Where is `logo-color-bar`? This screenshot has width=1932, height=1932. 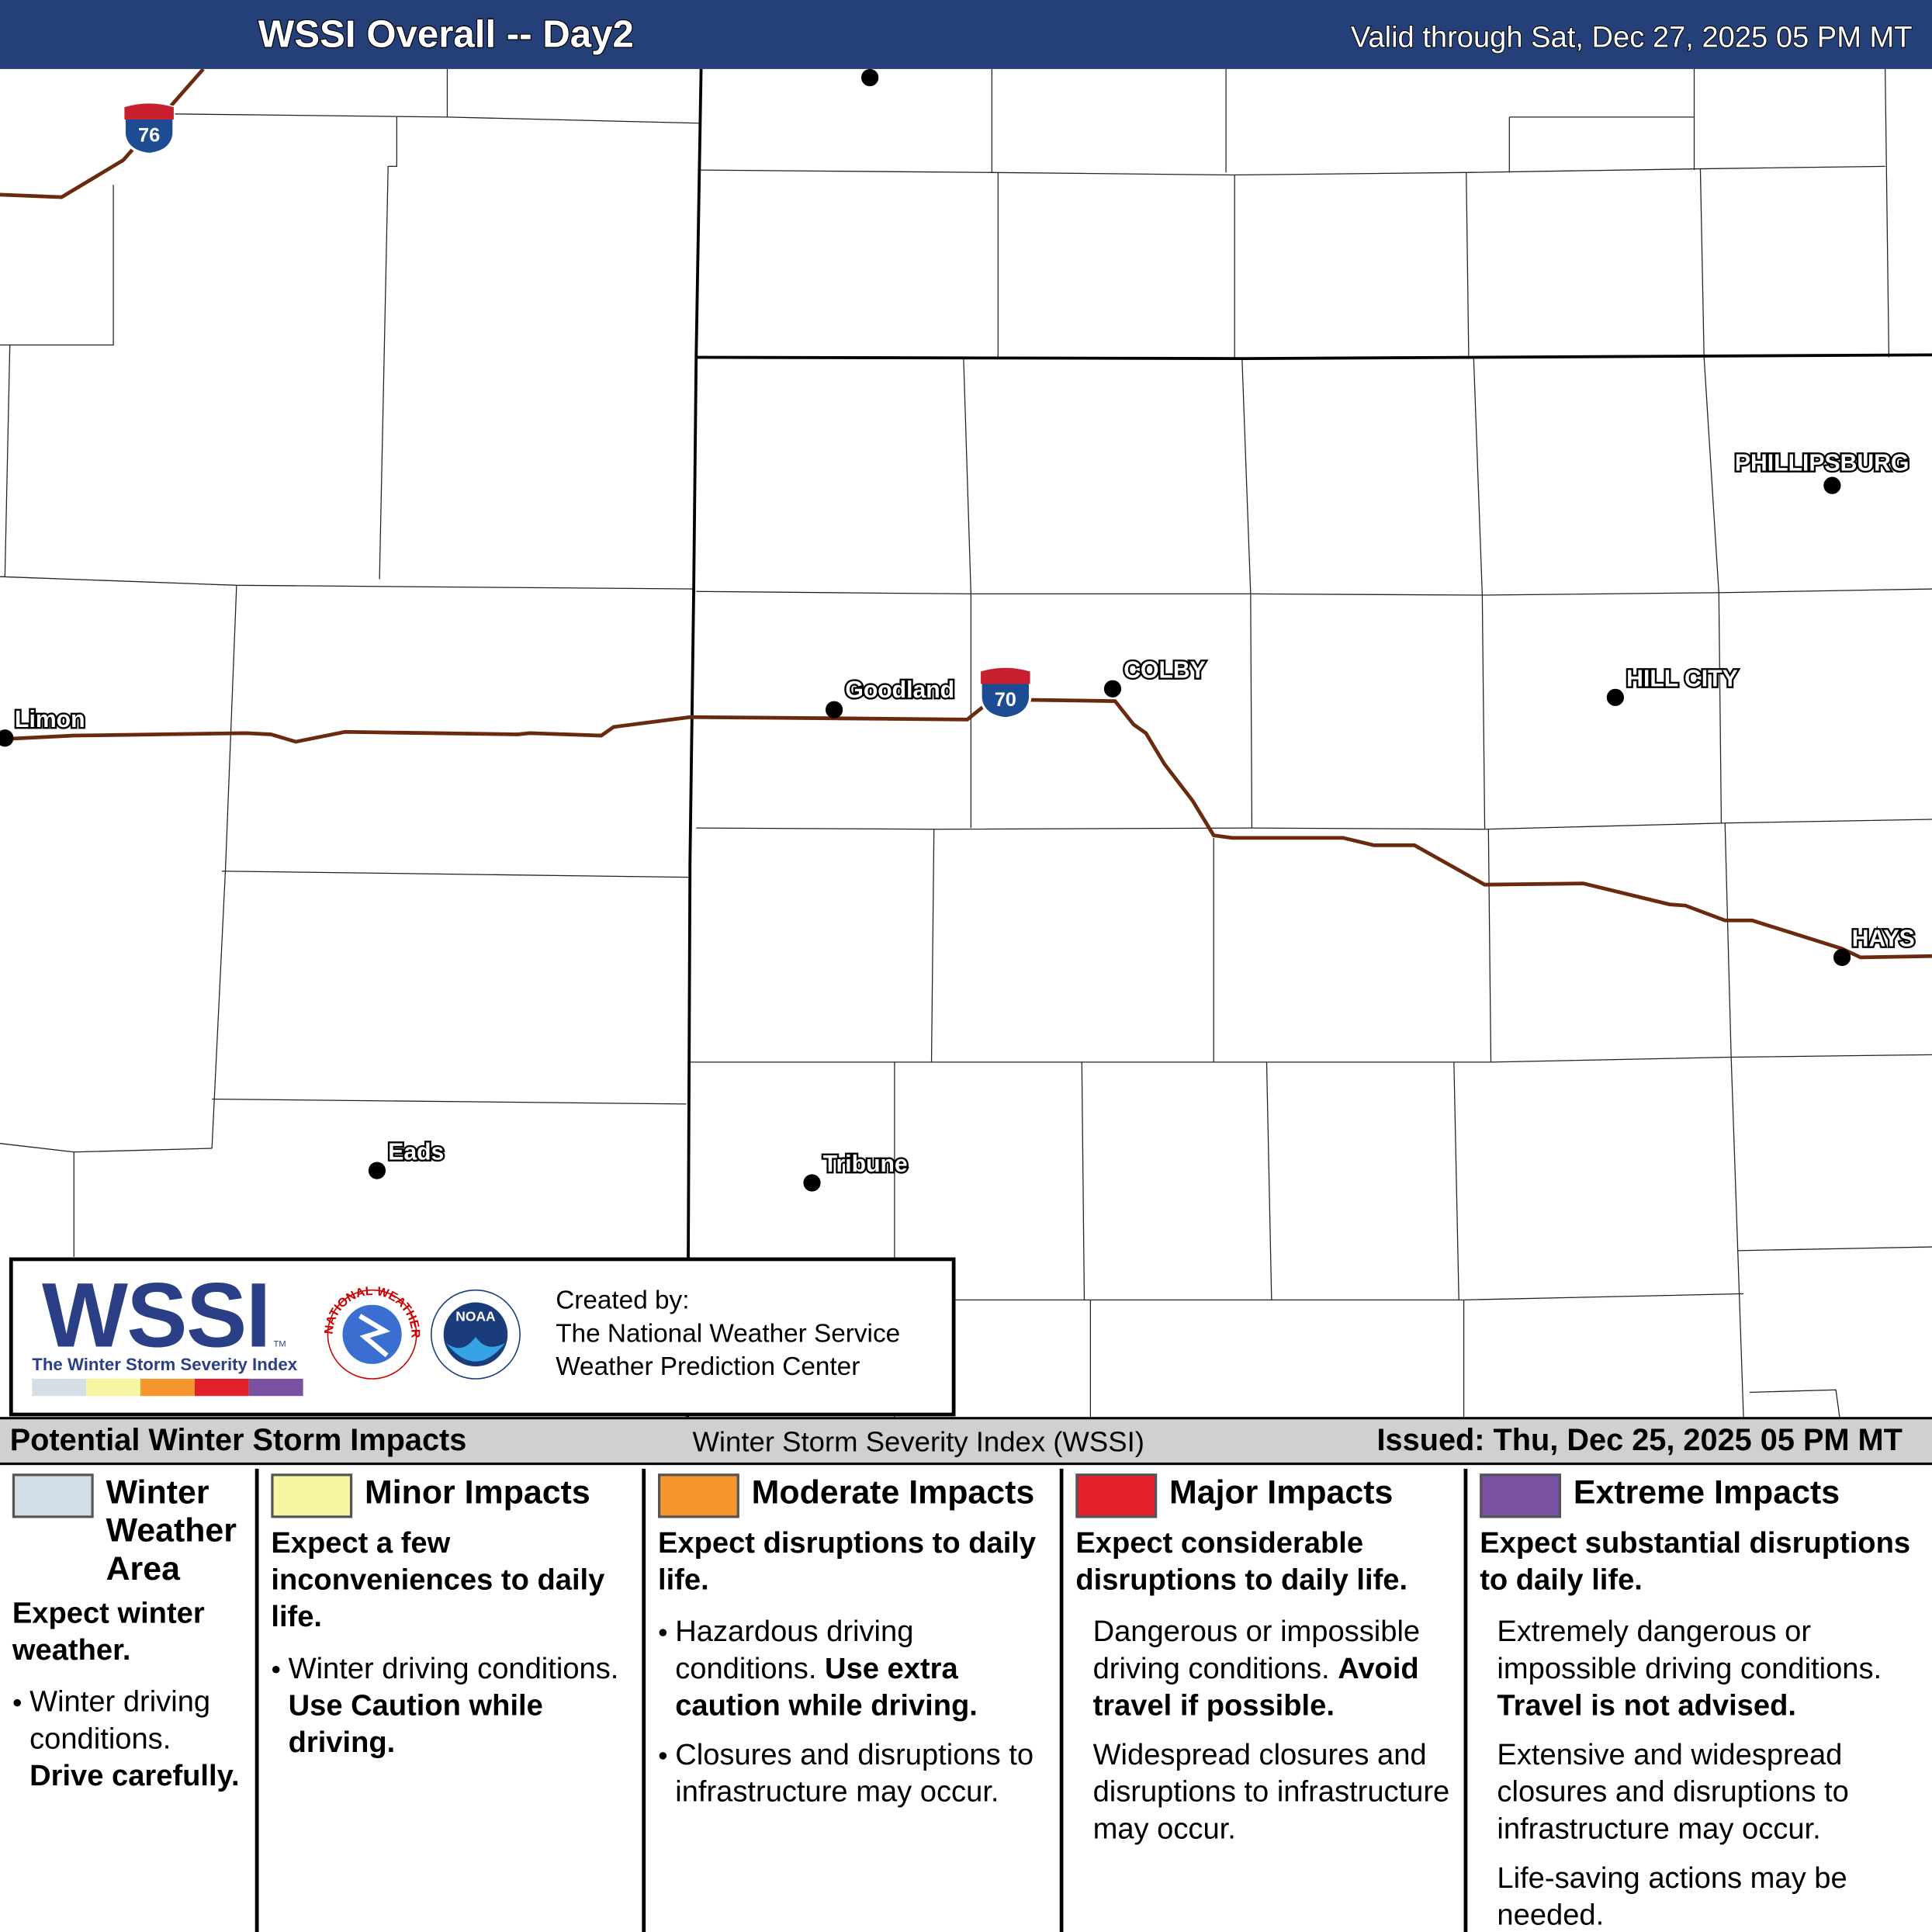 logo-color-bar is located at coordinates (167, 1387).